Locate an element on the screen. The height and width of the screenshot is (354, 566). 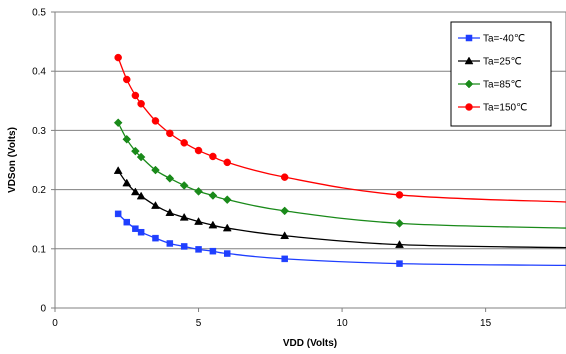
legend-item: Ta=150℃ is located at coordinates (492, 108).